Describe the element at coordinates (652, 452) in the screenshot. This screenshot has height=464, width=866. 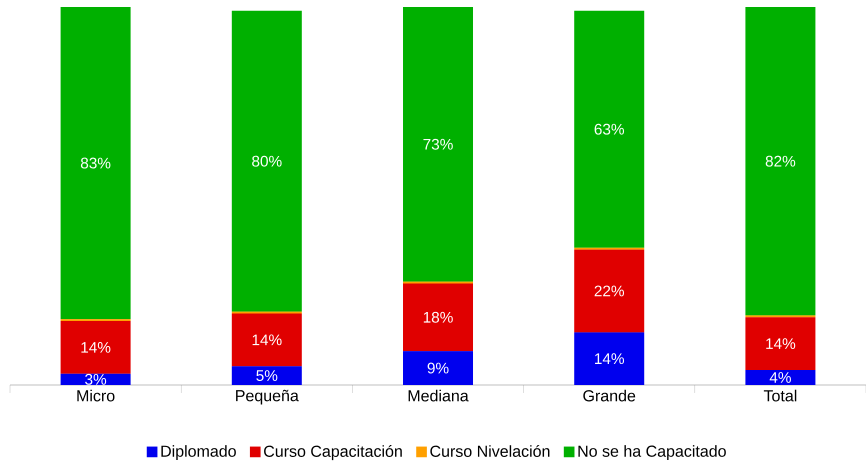
I see `legend-label: No se ha Capacitado` at that location.